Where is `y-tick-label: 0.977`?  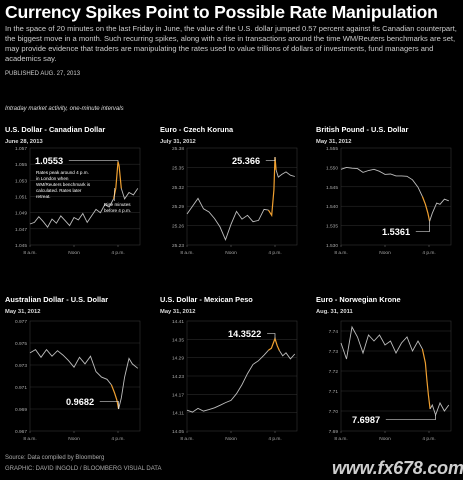 y-tick-label: 0.977 is located at coordinates (21, 322).